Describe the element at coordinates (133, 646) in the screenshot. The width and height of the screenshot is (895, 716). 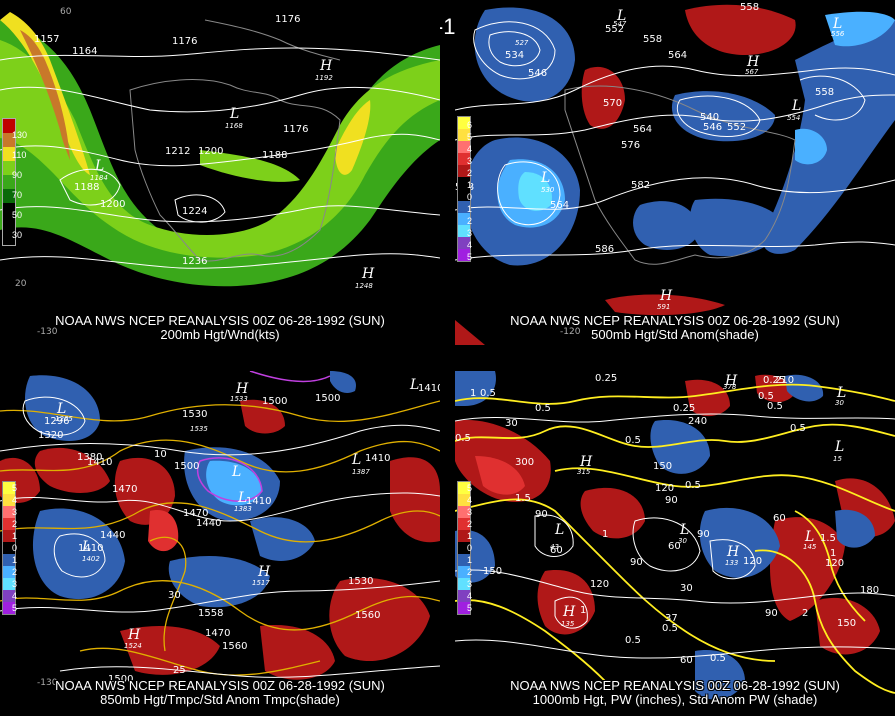
I see `svg-text: 1524` at that location.